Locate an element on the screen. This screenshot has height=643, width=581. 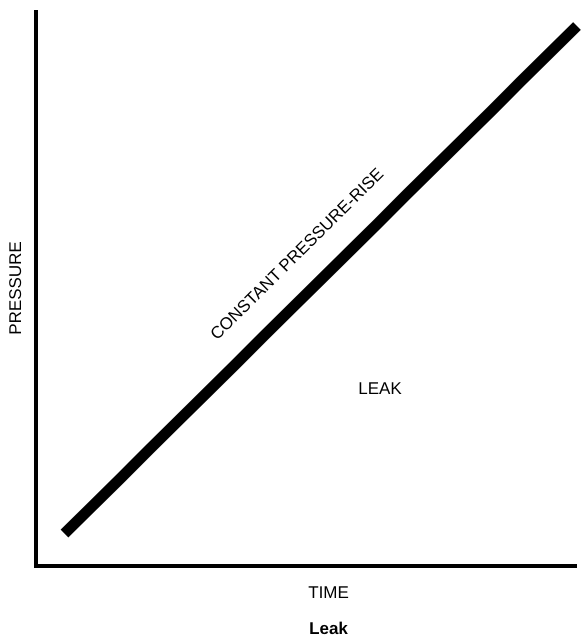
y-axis-title: PRESSURE is located at coordinates (15, 288).